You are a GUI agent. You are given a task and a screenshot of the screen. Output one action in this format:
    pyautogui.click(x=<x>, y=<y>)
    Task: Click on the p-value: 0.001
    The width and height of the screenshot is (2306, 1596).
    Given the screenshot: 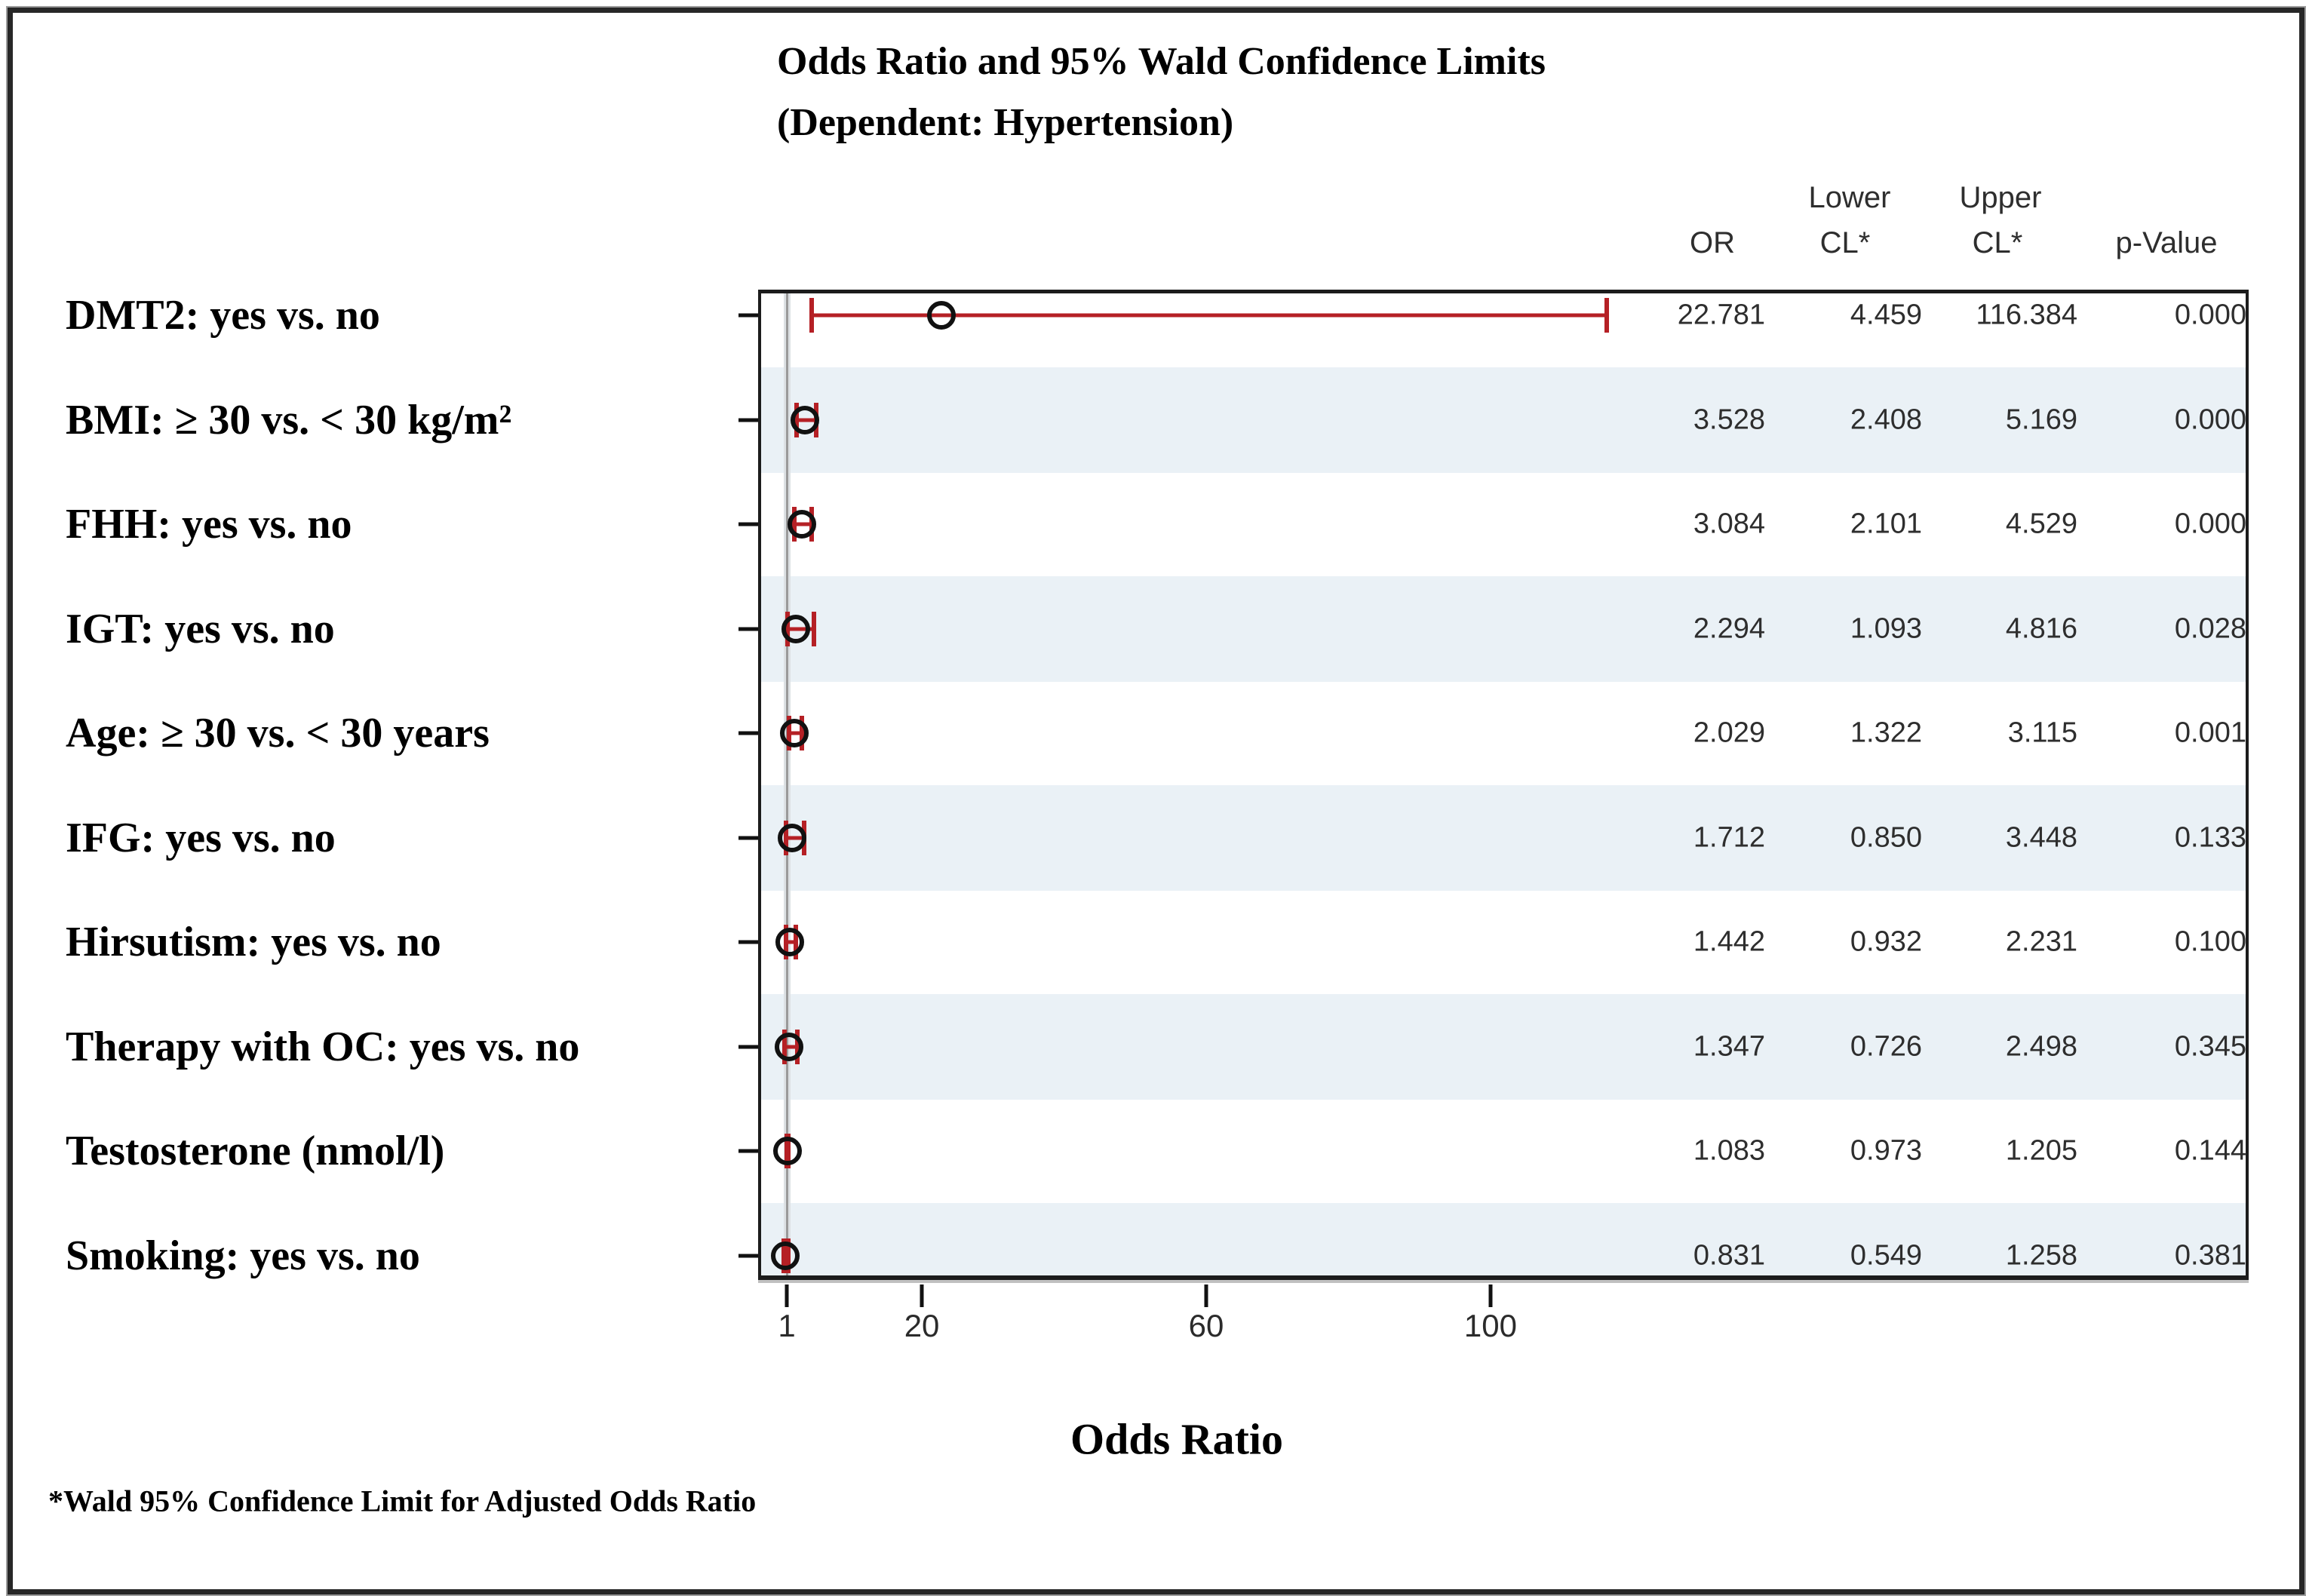 What is the action you would take?
    pyautogui.click(x=2210, y=733)
    